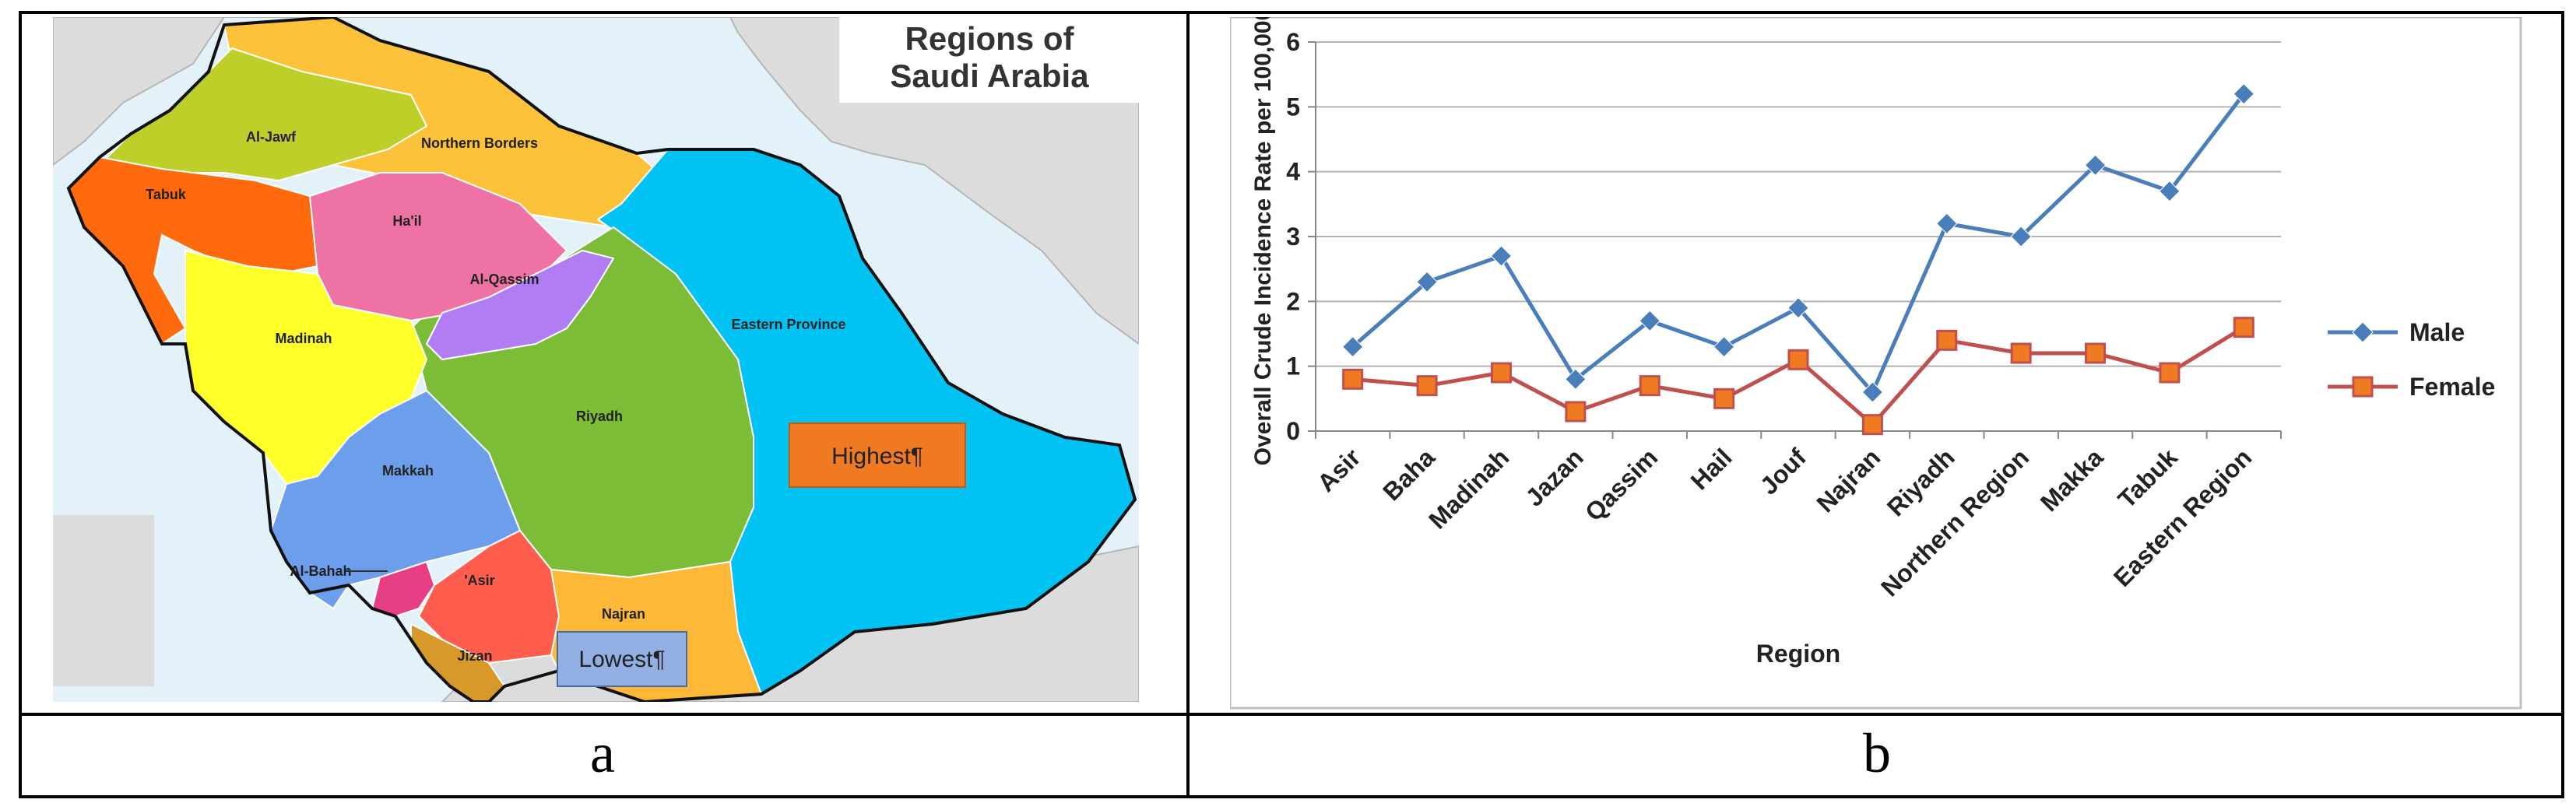 The image size is (2576, 810). I want to click on region-label-riyadh: Riyadh, so click(600, 416).